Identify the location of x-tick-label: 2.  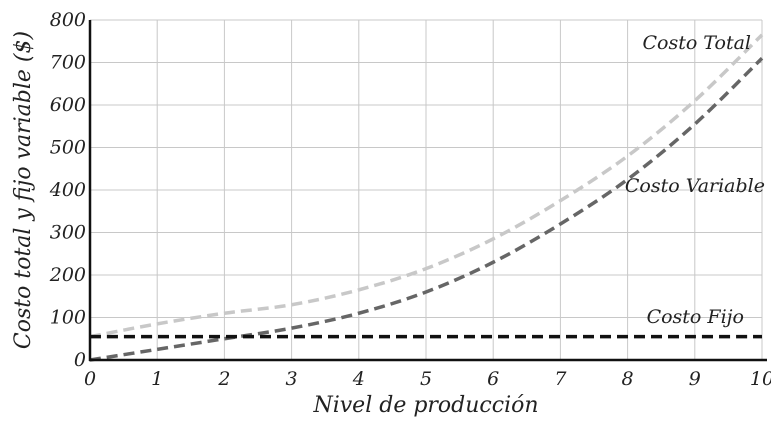
(223, 379).